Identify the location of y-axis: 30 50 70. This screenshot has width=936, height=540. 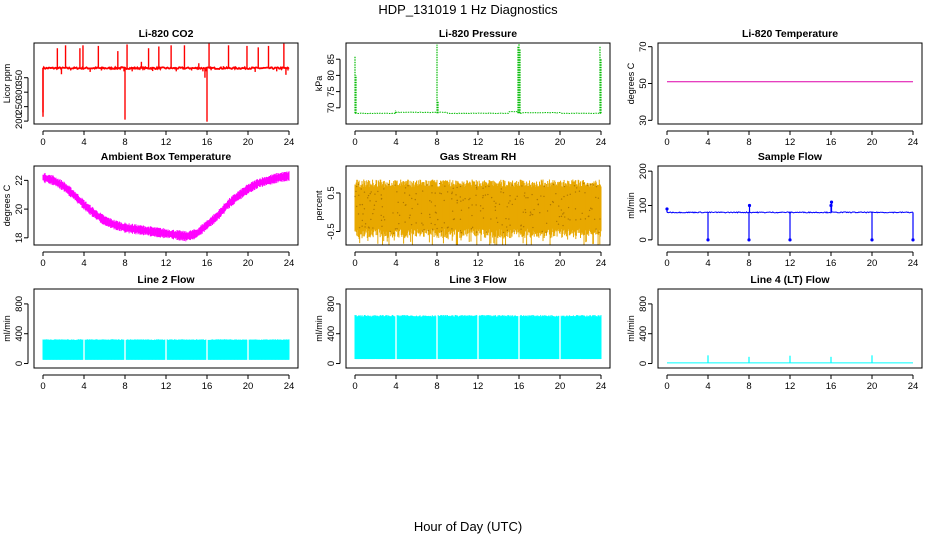
(645, 83).